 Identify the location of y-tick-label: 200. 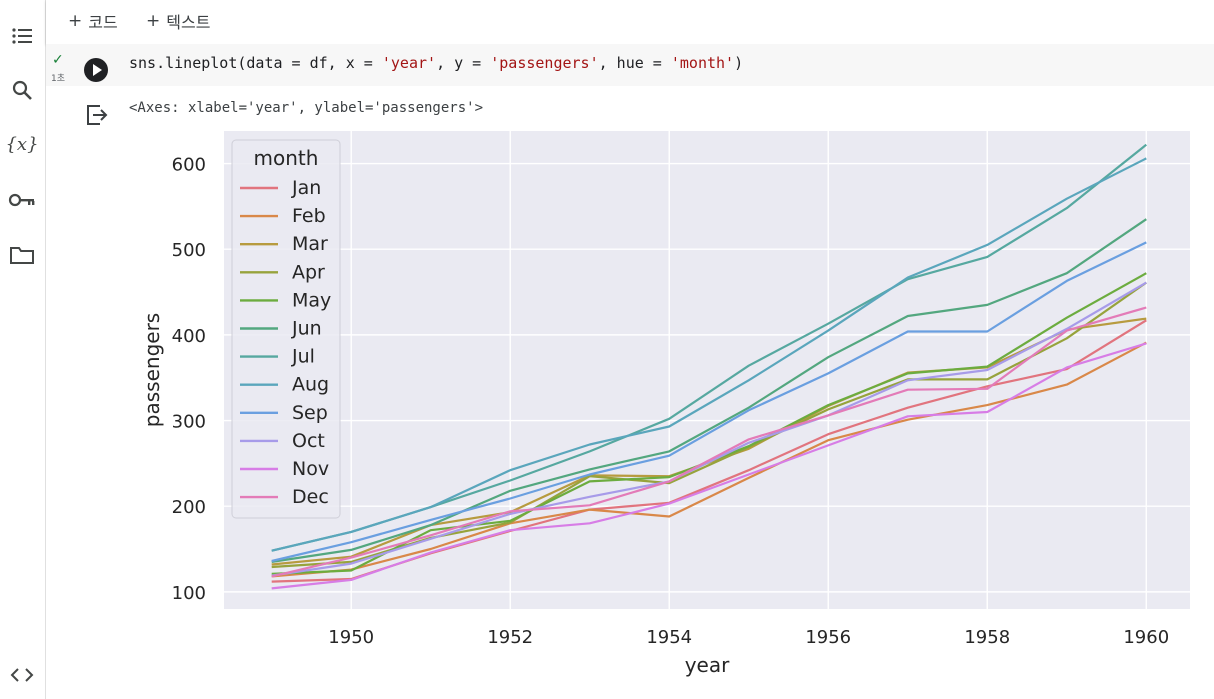
(189, 507).